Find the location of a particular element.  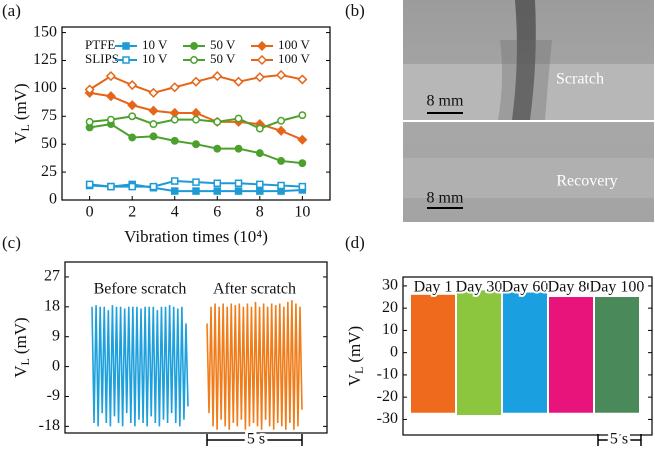

panel-label: (c) is located at coordinates (11, 242).